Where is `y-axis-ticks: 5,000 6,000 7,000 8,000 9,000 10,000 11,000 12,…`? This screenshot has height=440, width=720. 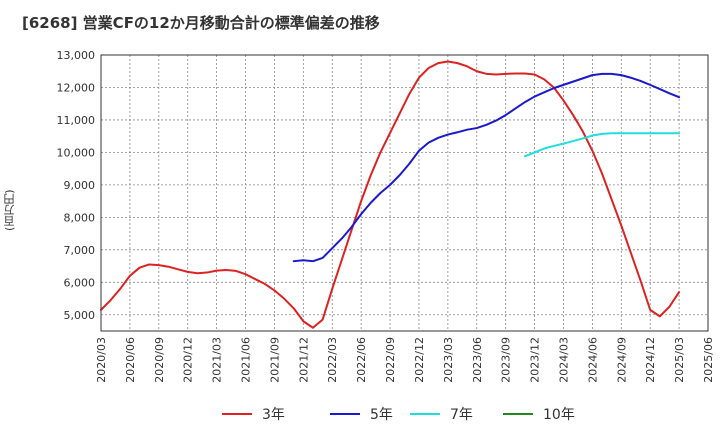 y-axis-ticks: 5,000 6,000 7,000 8,000 9,000 10,000 11,000 12,… is located at coordinates (76, 185).